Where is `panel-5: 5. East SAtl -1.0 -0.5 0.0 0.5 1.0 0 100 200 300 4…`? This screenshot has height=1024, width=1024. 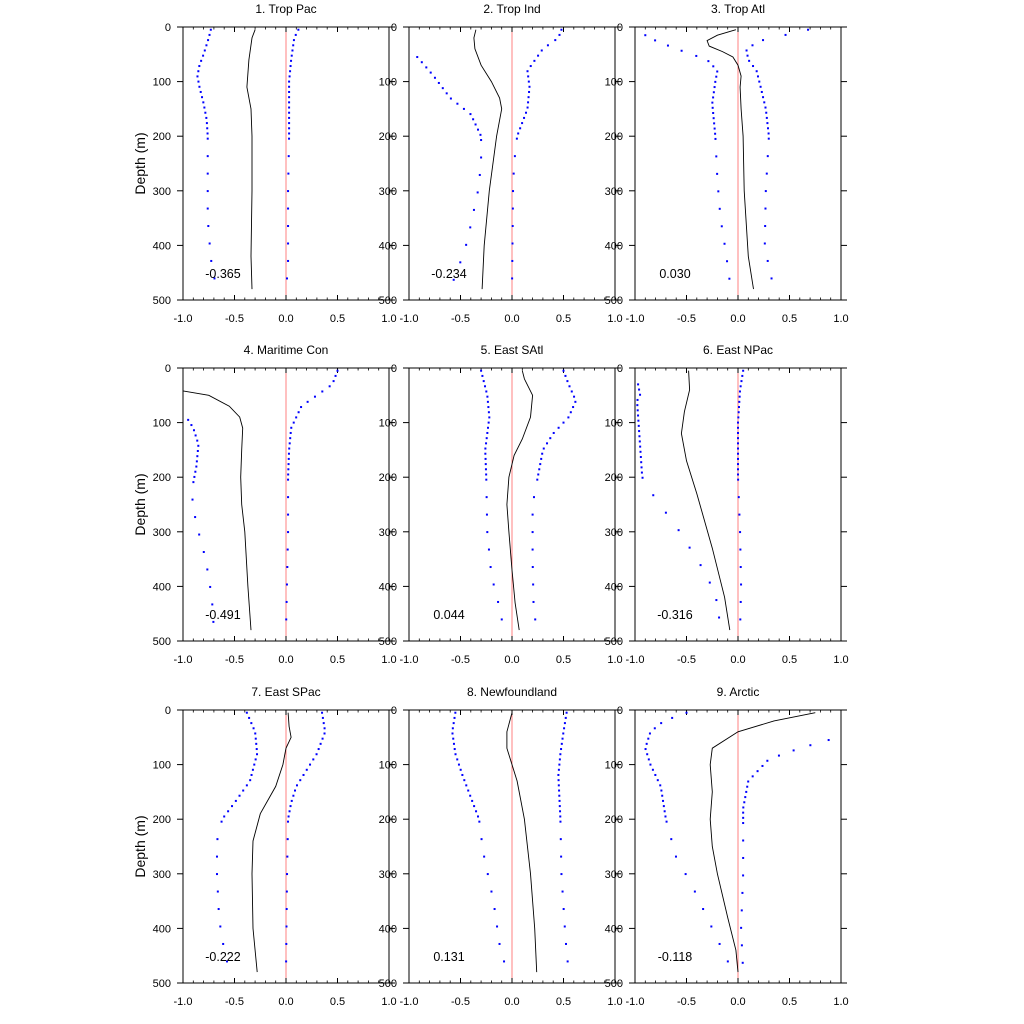
panel-5: 5. East SAtl -1.0 -0.5 0.0 0.5 1.0 0 100 200 300 4… is located at coordinates (501, 504).